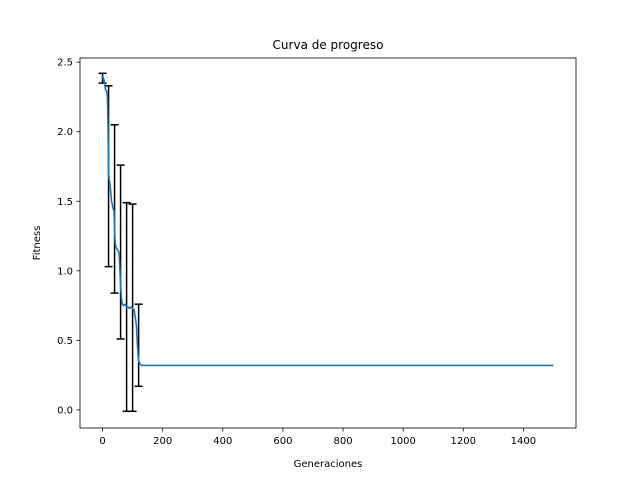 Image resolution: width=640 pixels, height=485 pixels. Describe the element at coordinates (162, 441) in the screenshot. I see `x-tick-label: 200` at that location.